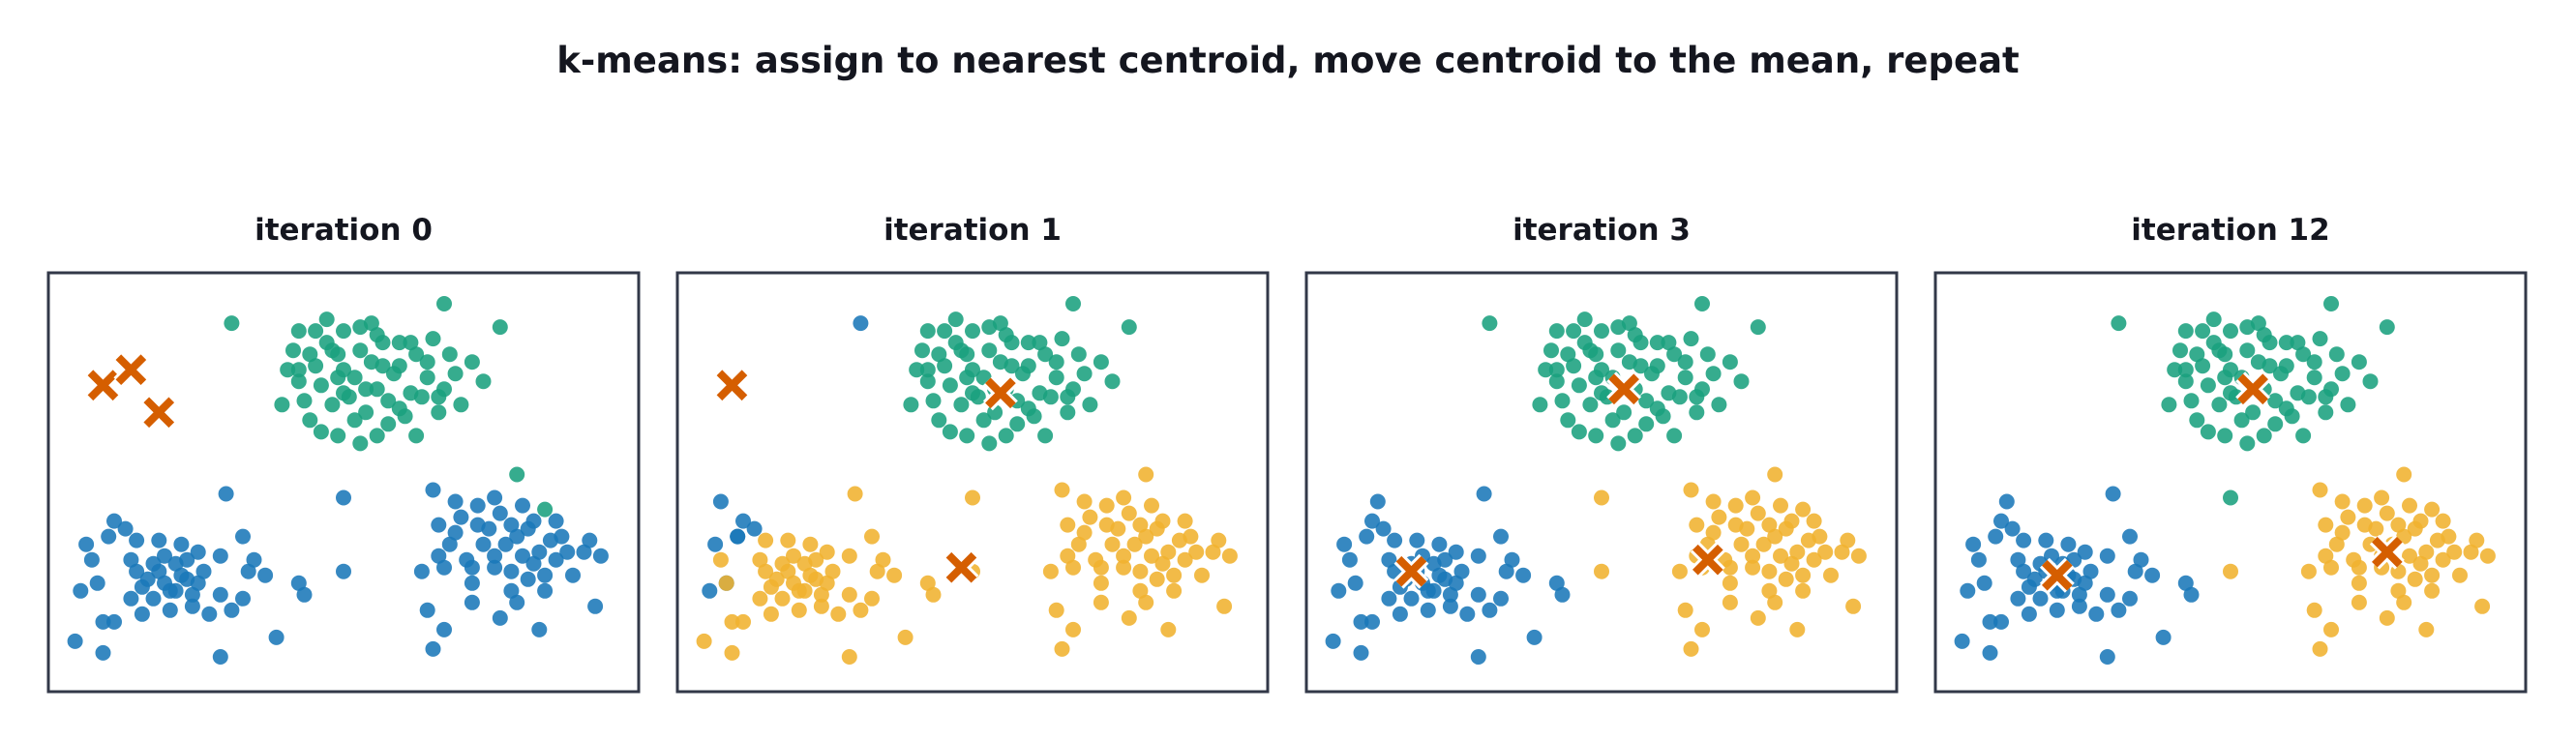  I want to click on panel-frame, so click(1601, 482).